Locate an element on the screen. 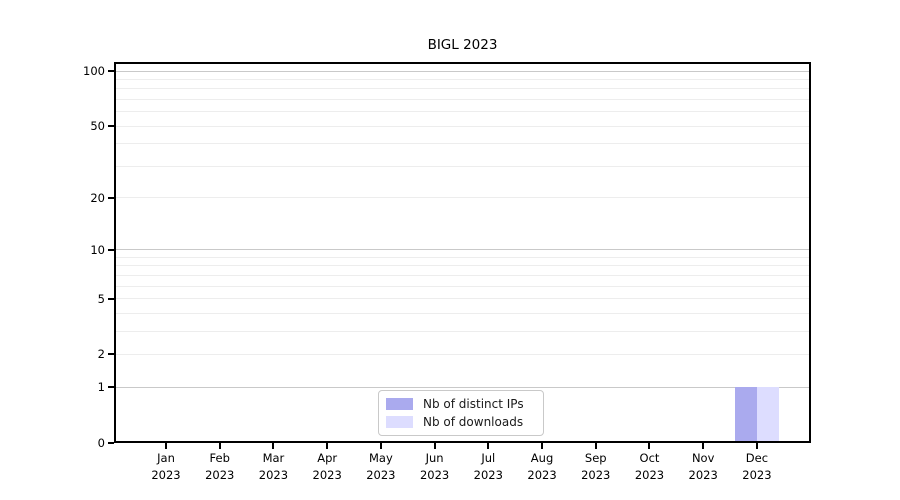 This screenshot has height=500, width=900. legend-label-downloads: Nb of downloads is located at coordinates (473, 422).